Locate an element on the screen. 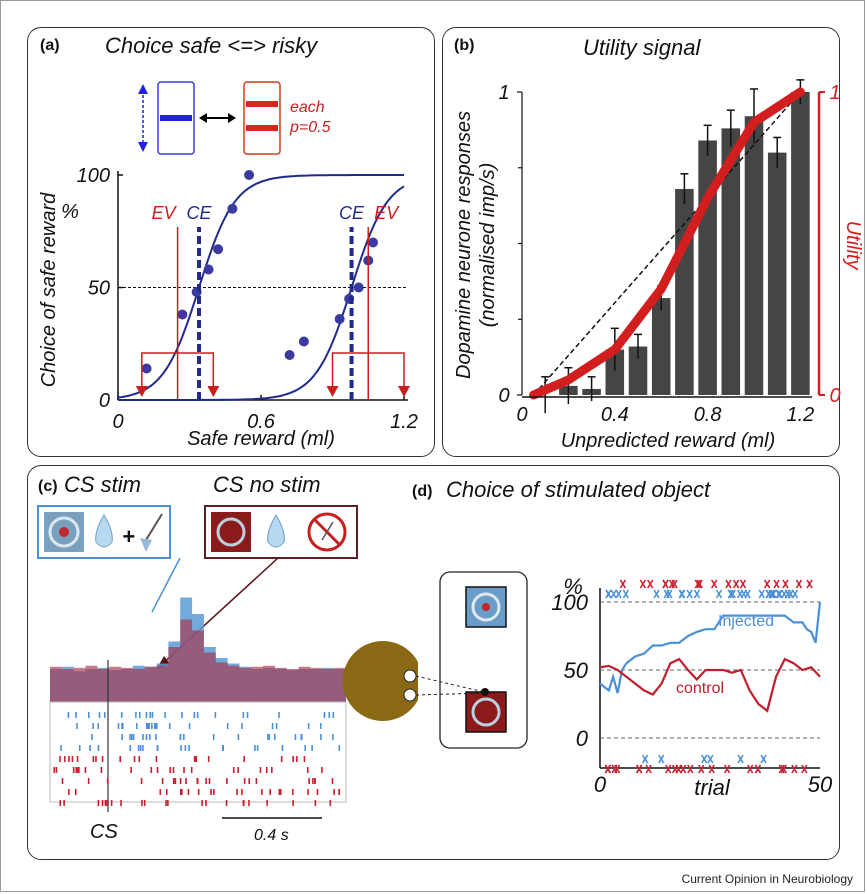 The image size is (867, 894). panel-a-title: Choice safe <=> risky is located at coordinates (211, 45).